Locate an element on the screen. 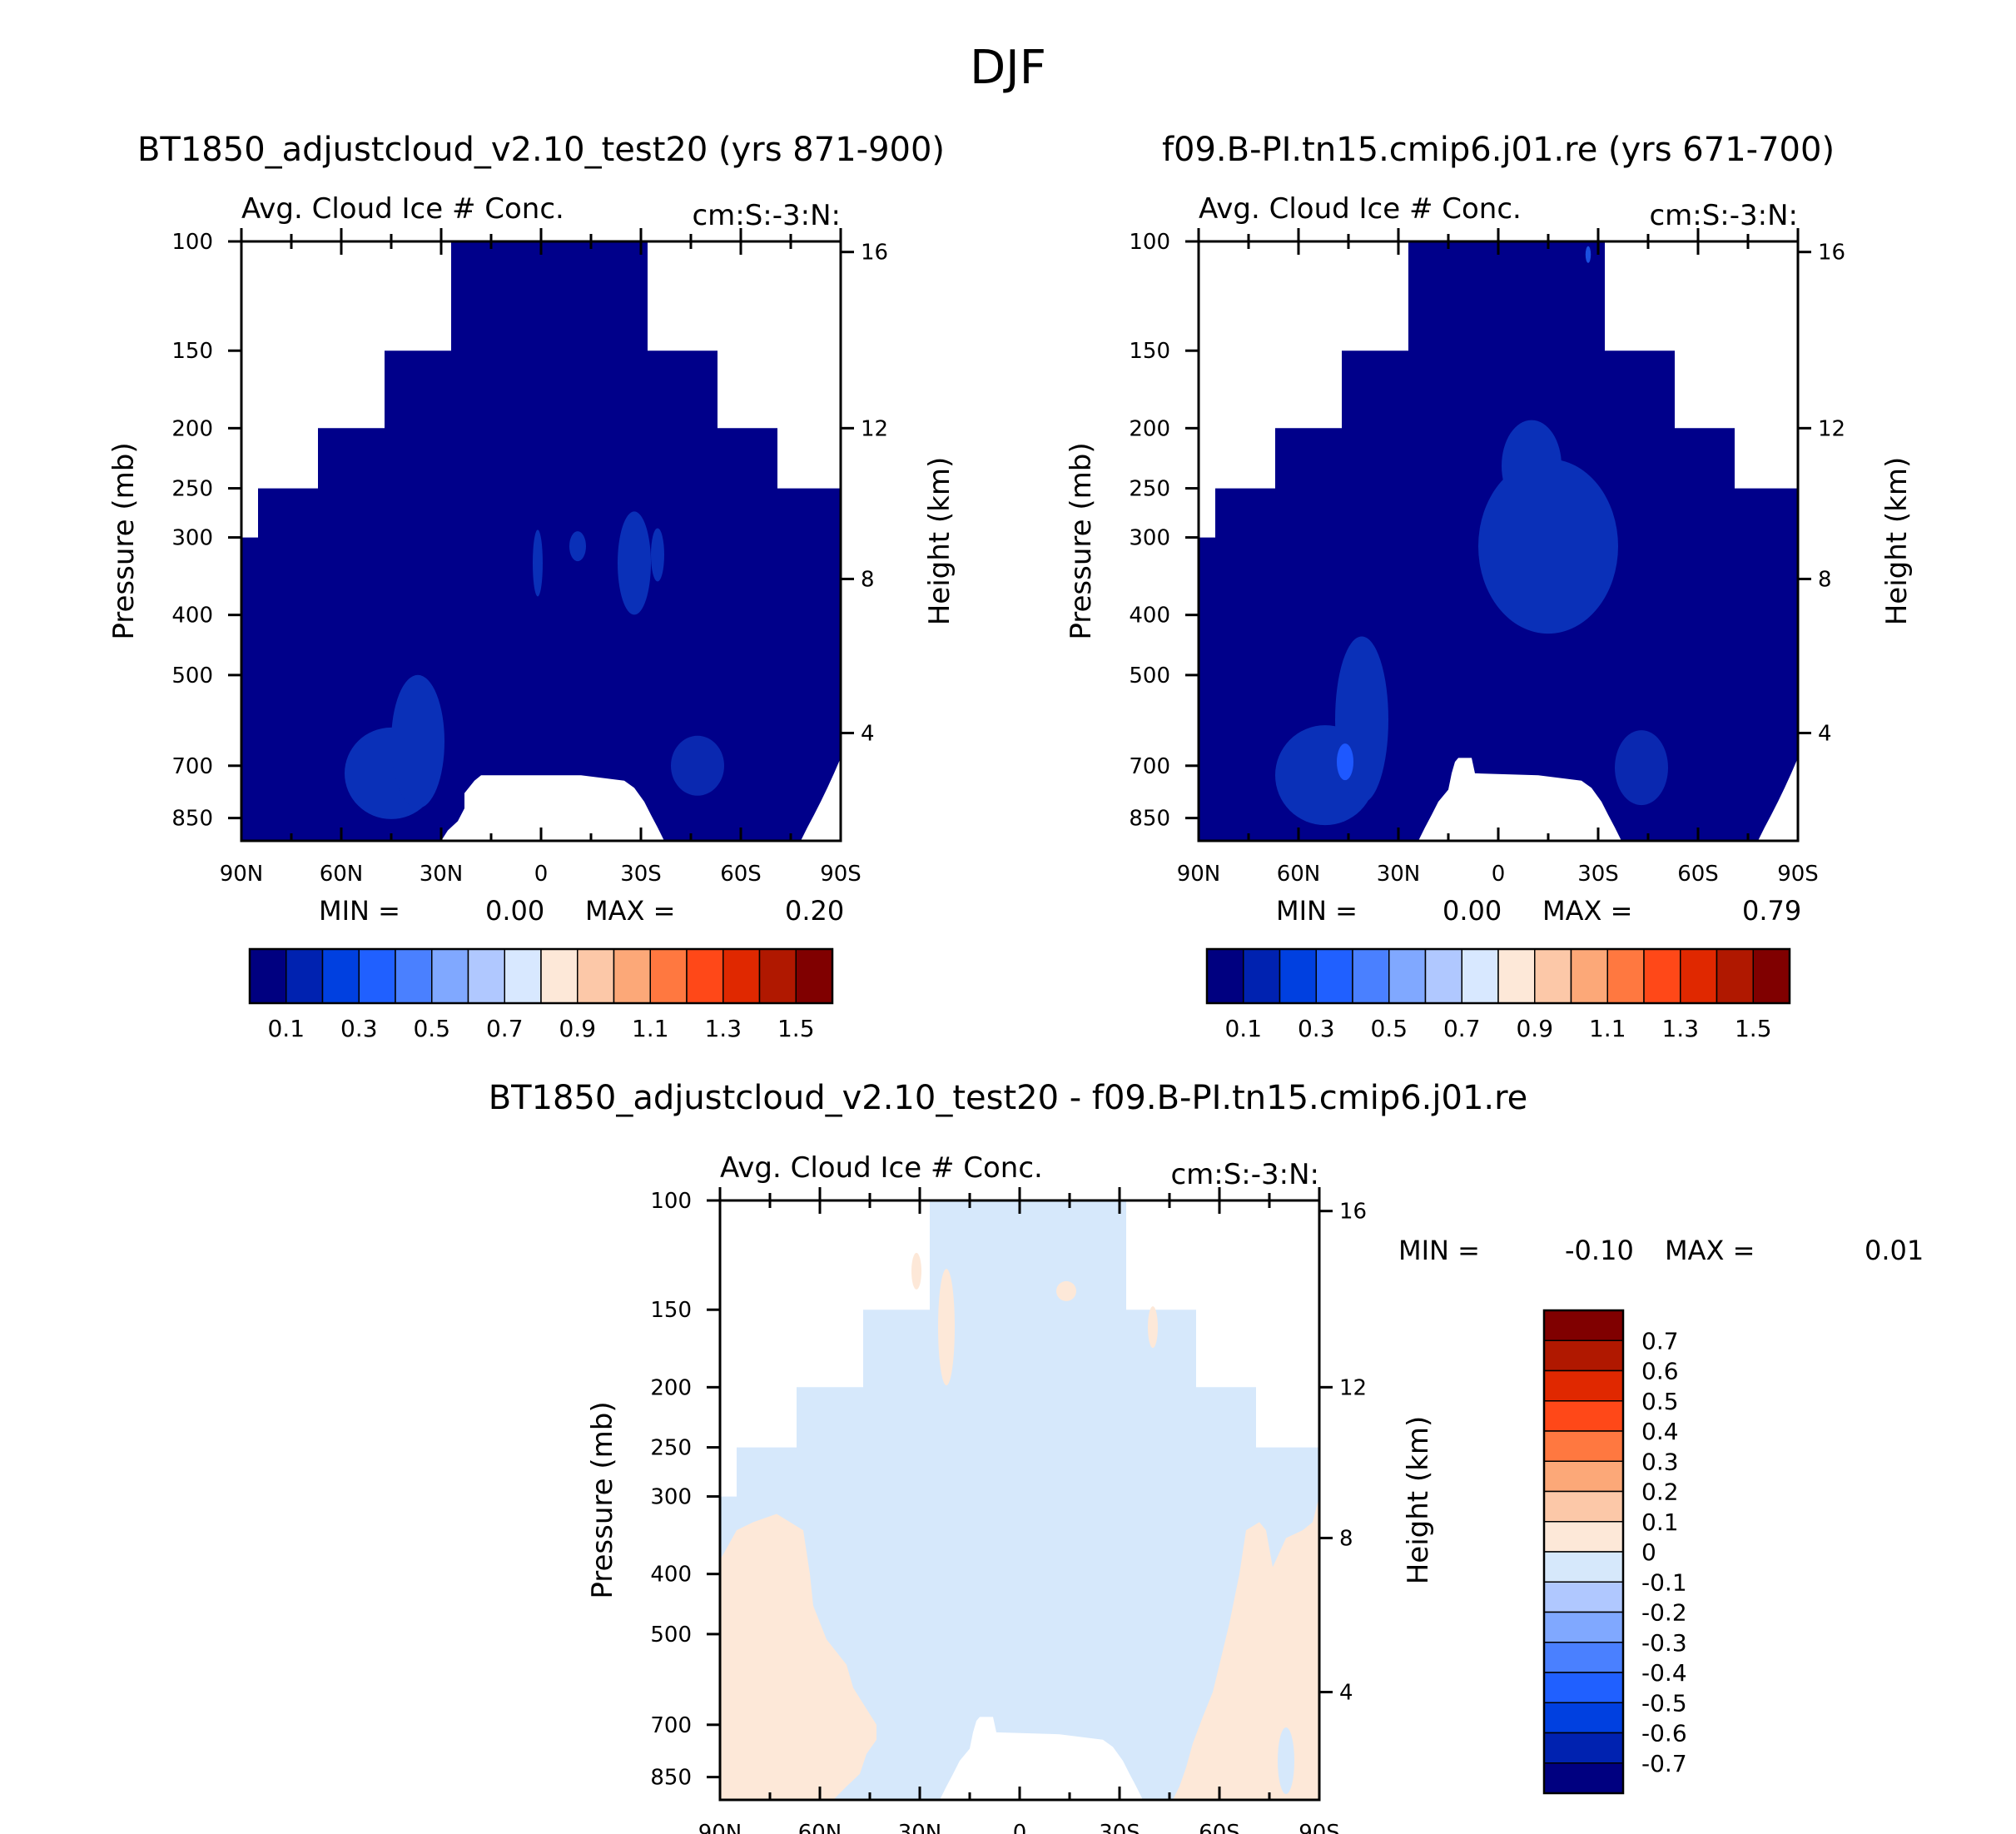 The image size is (2016, 1834). colorbar-tick-label: -0.5 is located at coordinates (1664, 1703).